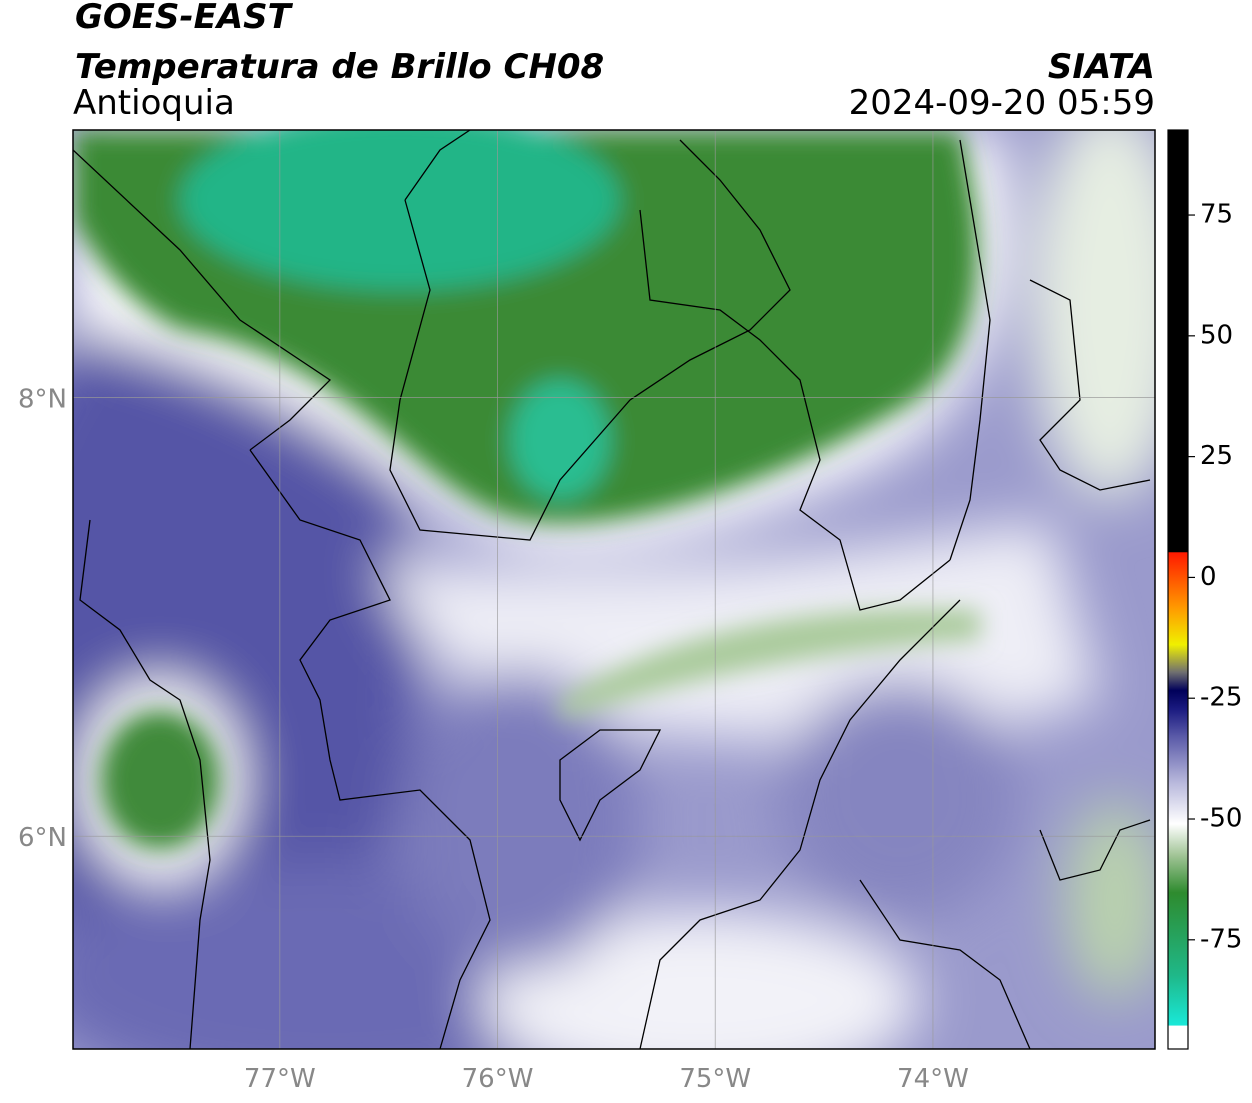 This screenshot has height=1103, width=1252. What do you see at coordinates (1221, 939) in the screenshot?
I see `colorbar-tick-label: -75` at bounding box center [1221, 939].